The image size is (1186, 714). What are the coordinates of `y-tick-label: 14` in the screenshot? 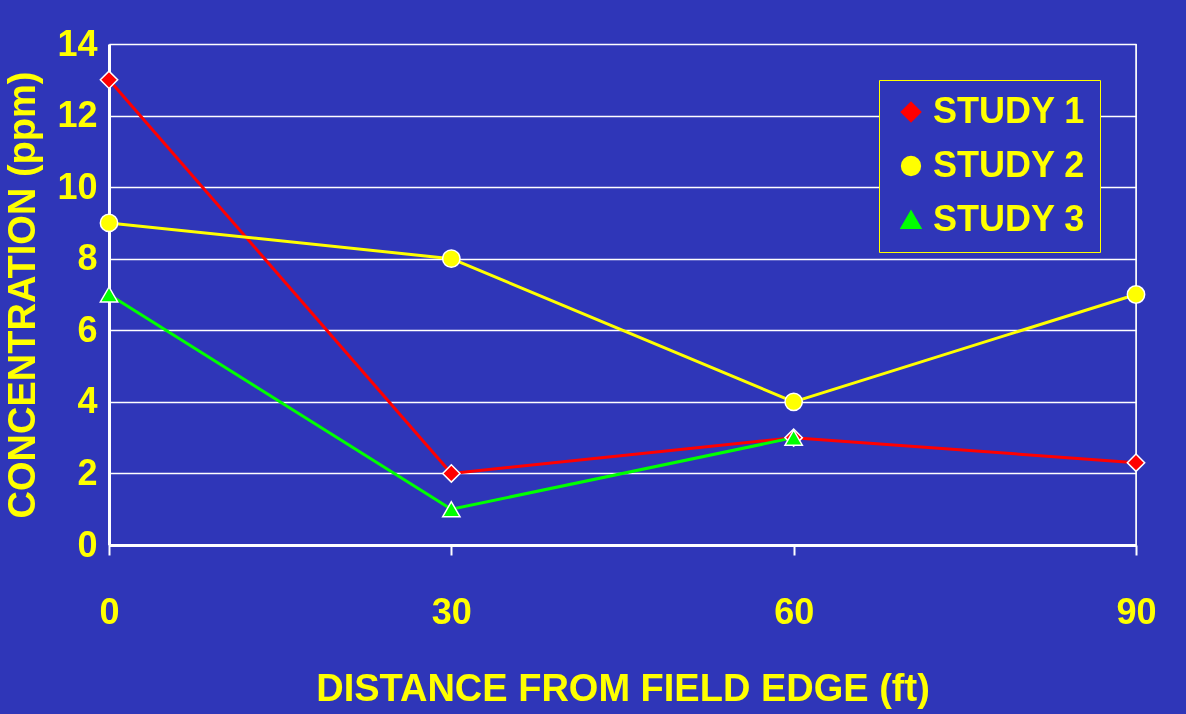 It's located at (77, 43).